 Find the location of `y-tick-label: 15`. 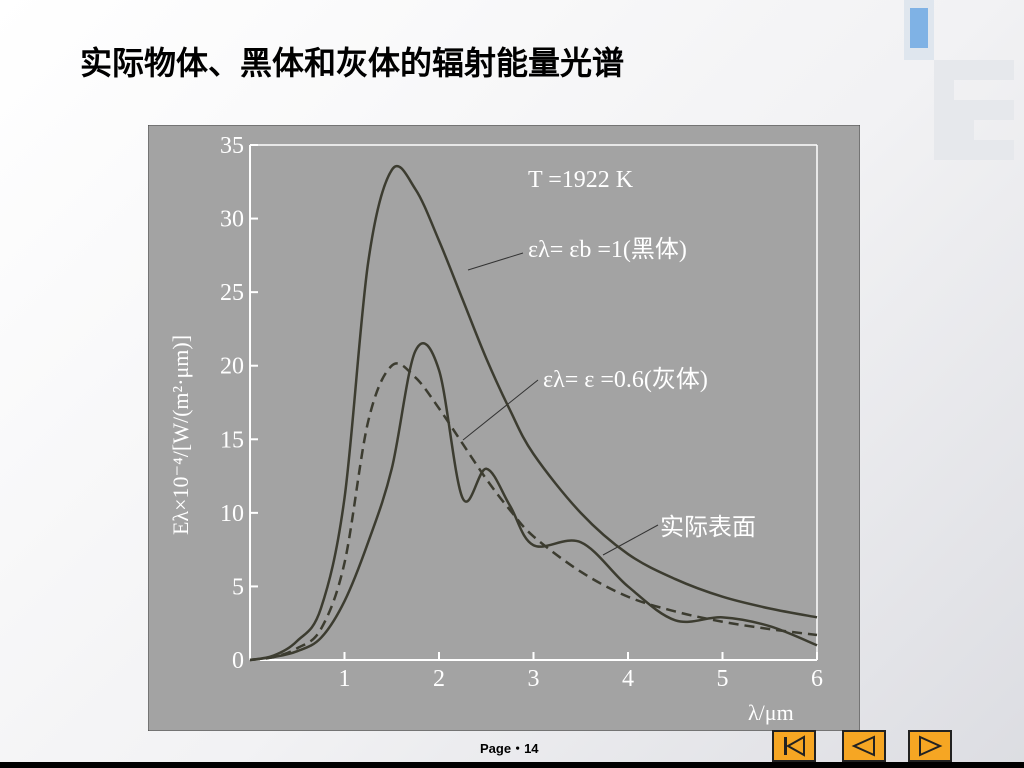

y-tick-label: 15 is located at coordinates (232, 440).